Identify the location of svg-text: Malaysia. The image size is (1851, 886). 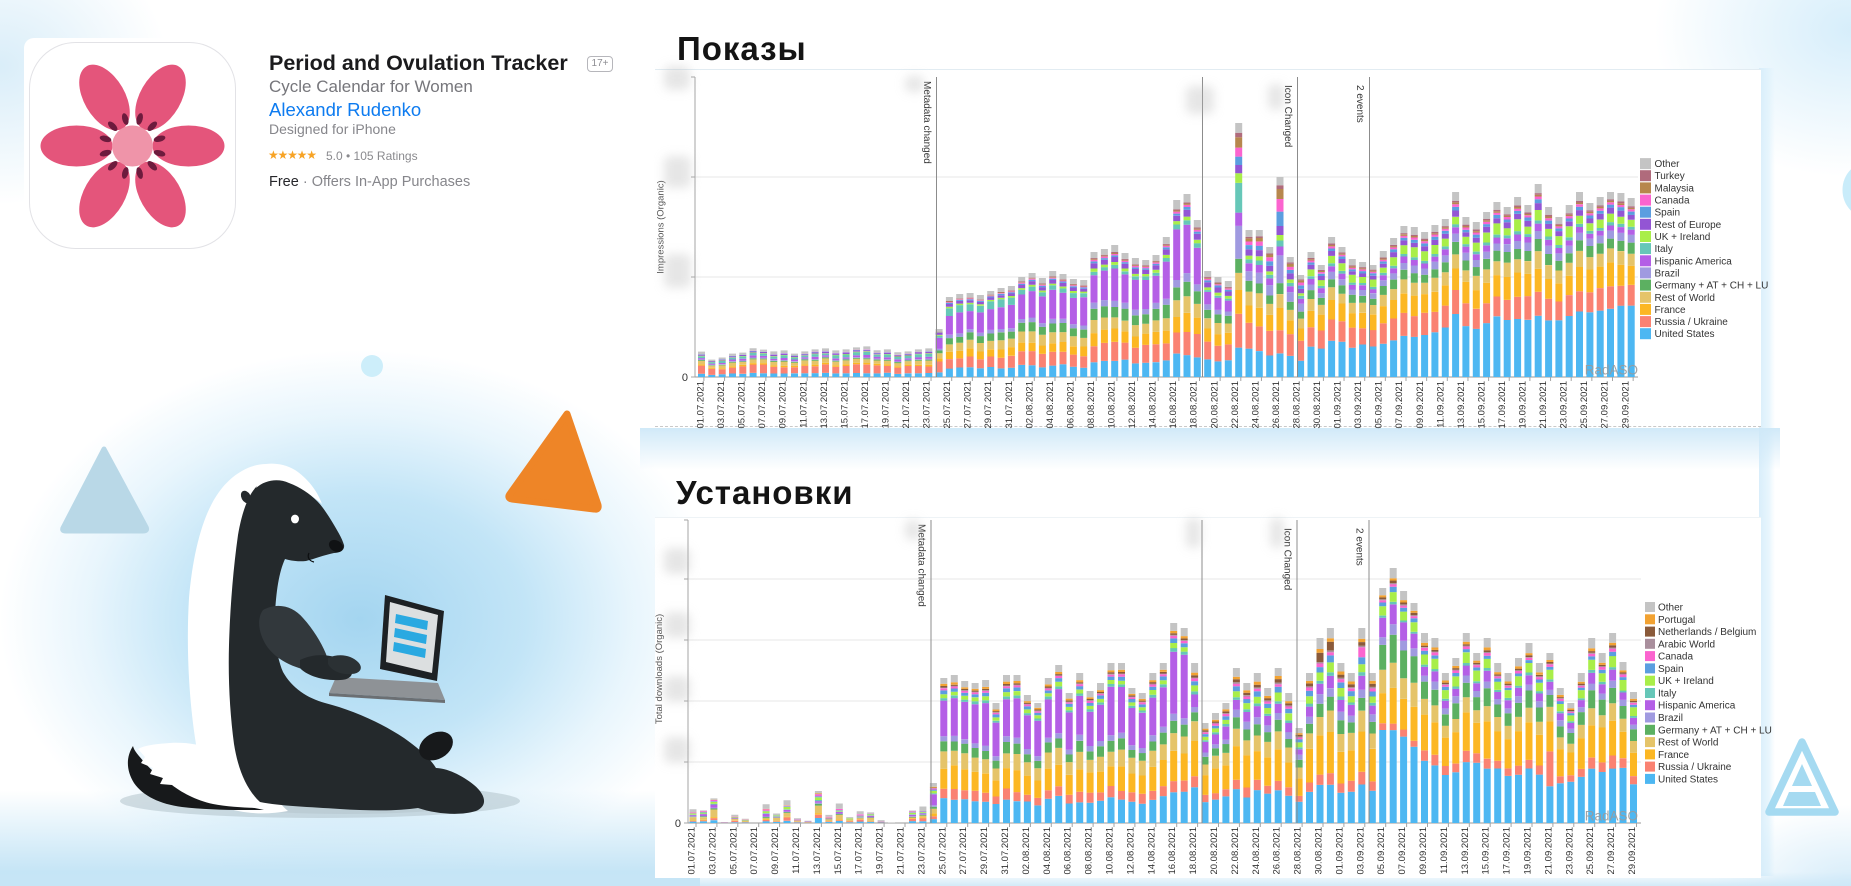
(1675, 188).